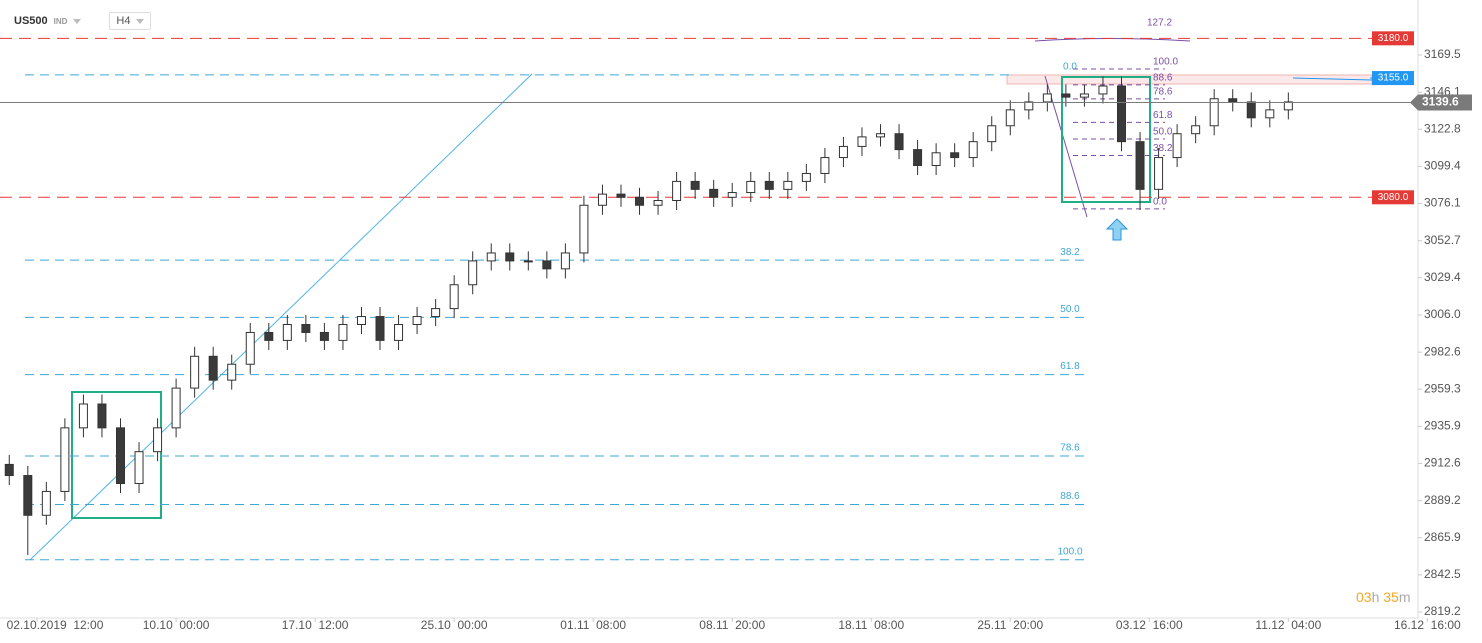  I want to click on timeframe-select: H4, so click(130, 21).